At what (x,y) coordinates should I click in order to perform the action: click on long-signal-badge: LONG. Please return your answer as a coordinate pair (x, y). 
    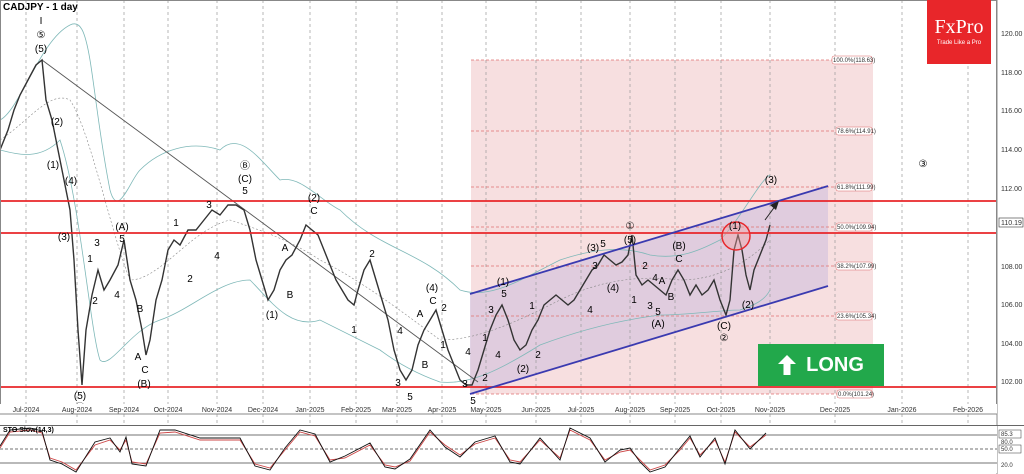
    Looking at the image, I should click on (821, 365).